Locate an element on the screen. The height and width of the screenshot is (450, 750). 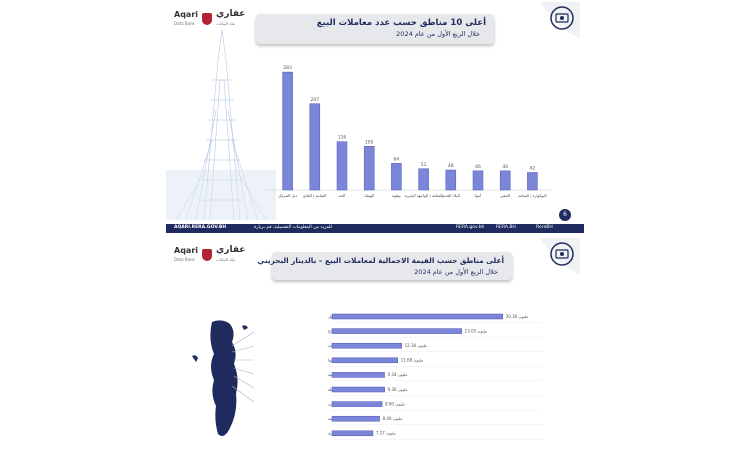
footer-social-1: RERA.gov.bh is located at coordinates (470, 227).